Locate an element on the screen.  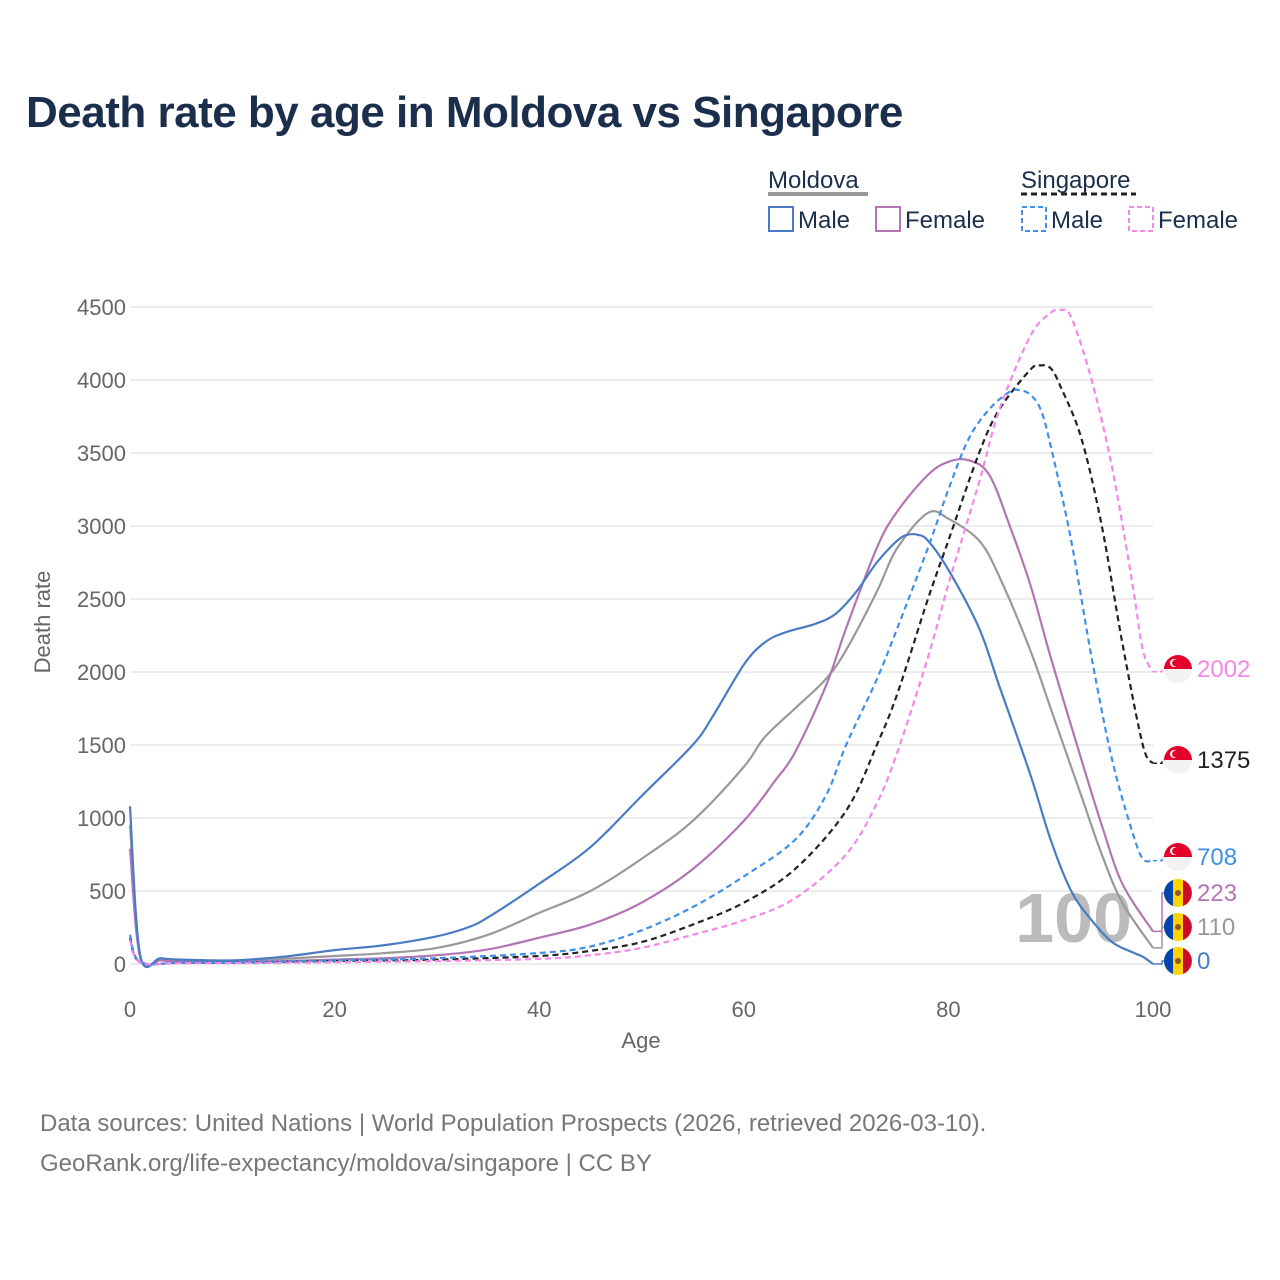
end-connector-moldova-male is located at coordinates (1158, 962).